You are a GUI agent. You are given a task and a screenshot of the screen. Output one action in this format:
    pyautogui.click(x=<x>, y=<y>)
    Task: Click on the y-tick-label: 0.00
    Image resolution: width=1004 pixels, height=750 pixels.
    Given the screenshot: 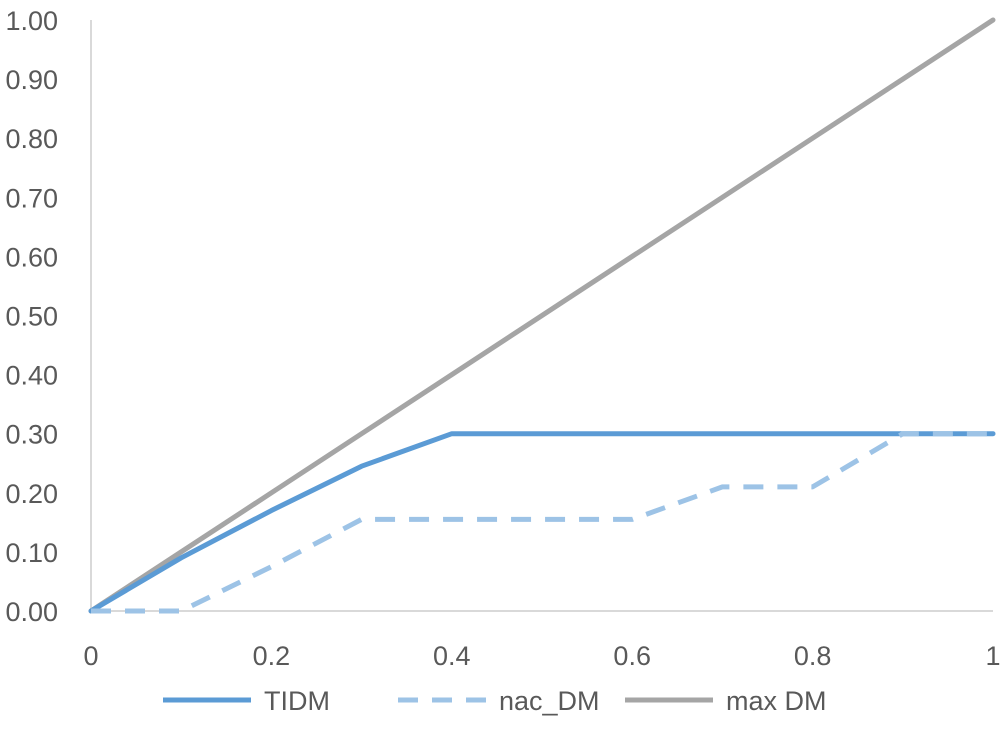 What is the action you would take?
    pyautogui.click(x=31, y=612)
    